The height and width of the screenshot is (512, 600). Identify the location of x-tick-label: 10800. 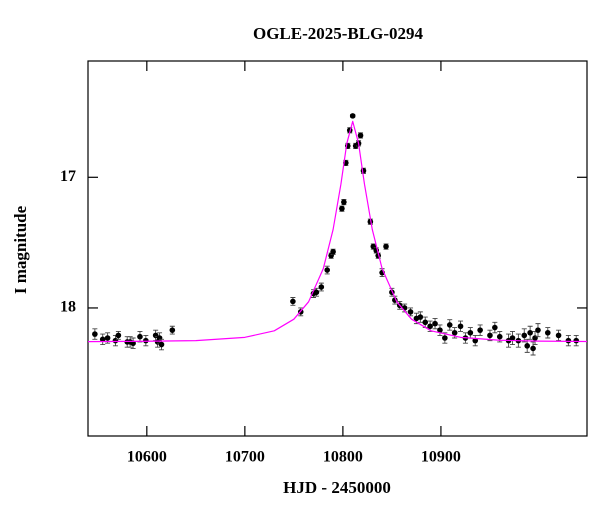
(343, 457).